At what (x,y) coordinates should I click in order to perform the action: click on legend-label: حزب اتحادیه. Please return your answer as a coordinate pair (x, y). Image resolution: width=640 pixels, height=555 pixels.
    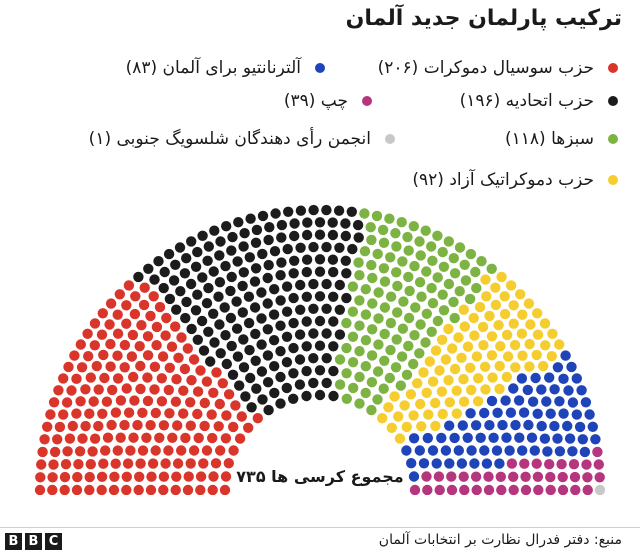
    Looking at the image, I should click on (549, 101).